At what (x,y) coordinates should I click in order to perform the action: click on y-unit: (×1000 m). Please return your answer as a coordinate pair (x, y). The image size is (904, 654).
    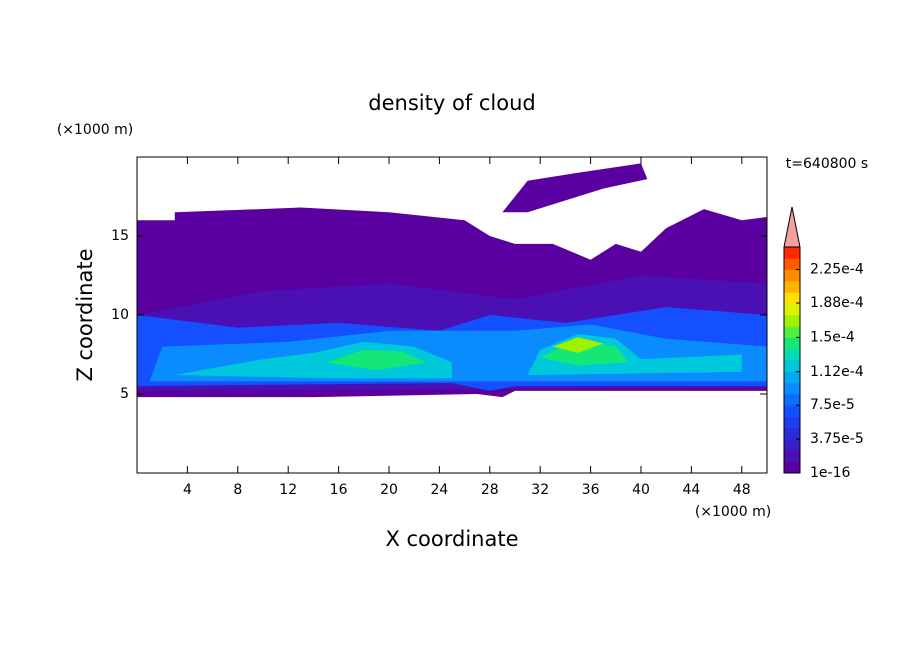
    Looking at the image, I should click on (95, 130).